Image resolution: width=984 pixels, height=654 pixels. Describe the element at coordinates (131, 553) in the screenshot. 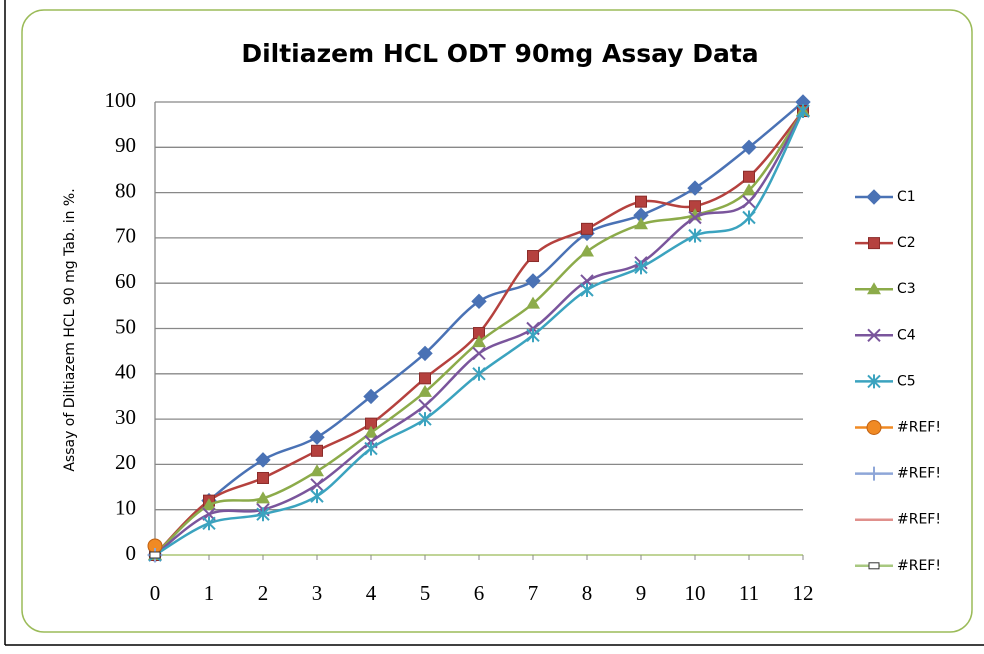

I see `y-tick-label: 0` at that location.